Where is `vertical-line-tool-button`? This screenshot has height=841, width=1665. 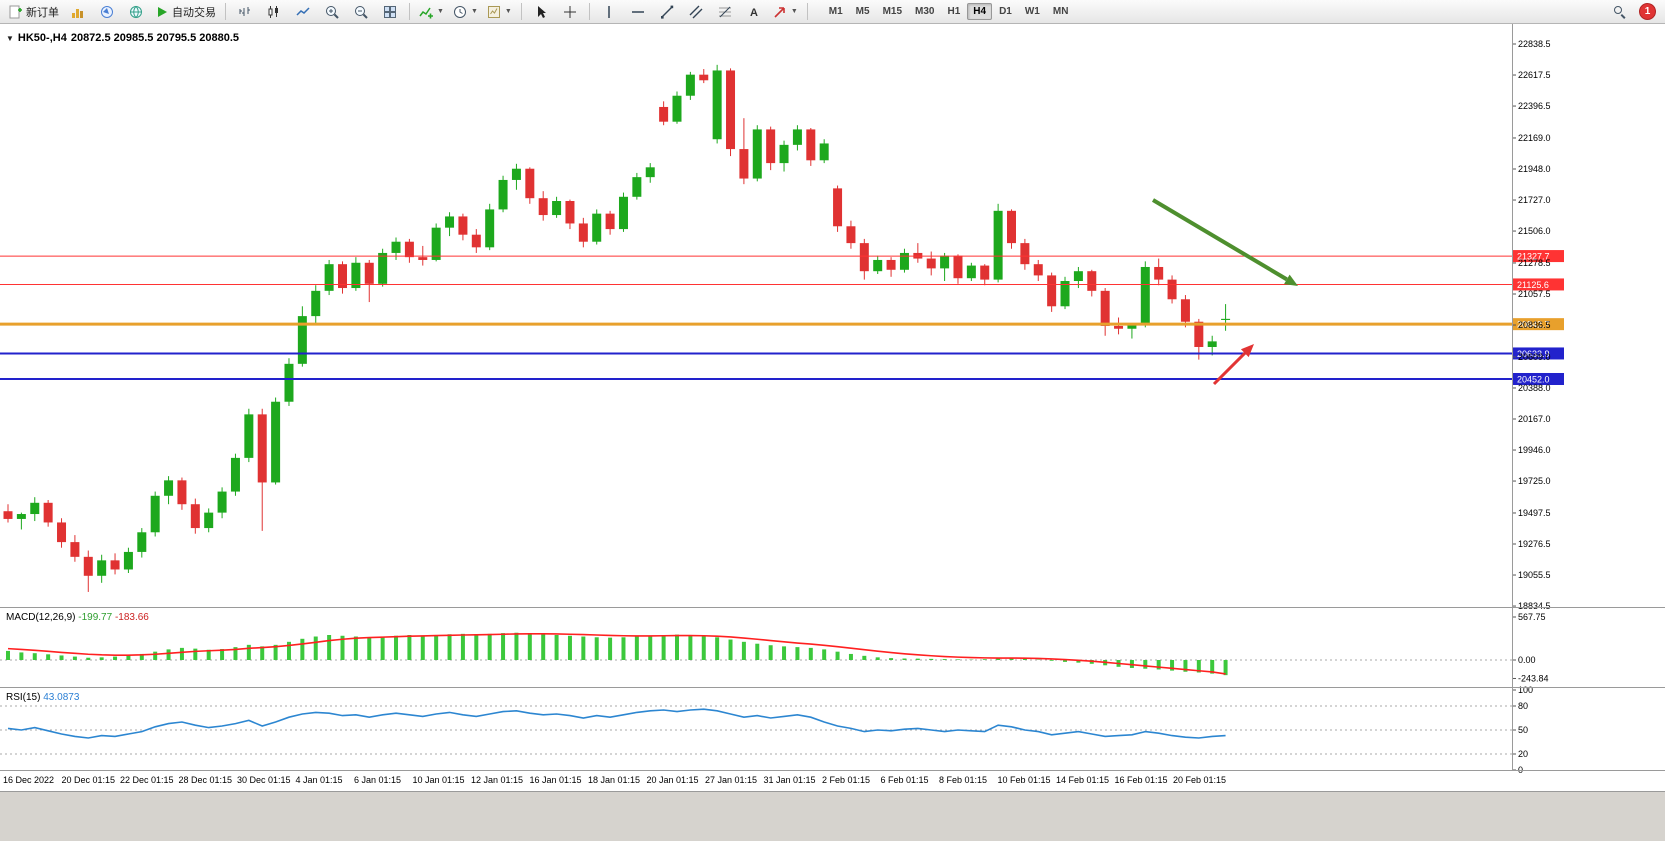
vertical-line-tool-button is located at coordinates (609, 12).